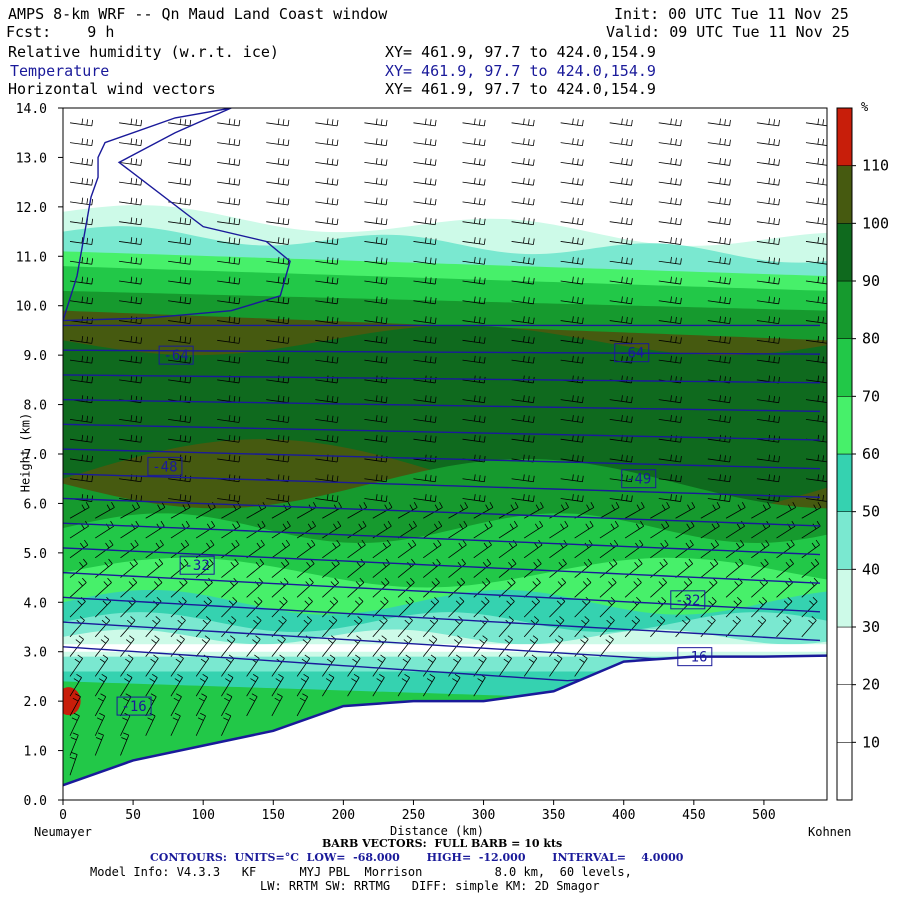 Image resolution: width=900 pixels, height=900 pixels. Describe the element at coordinates (623, 815) in the screenshot. I see `x-tick-label: 400` at that location.